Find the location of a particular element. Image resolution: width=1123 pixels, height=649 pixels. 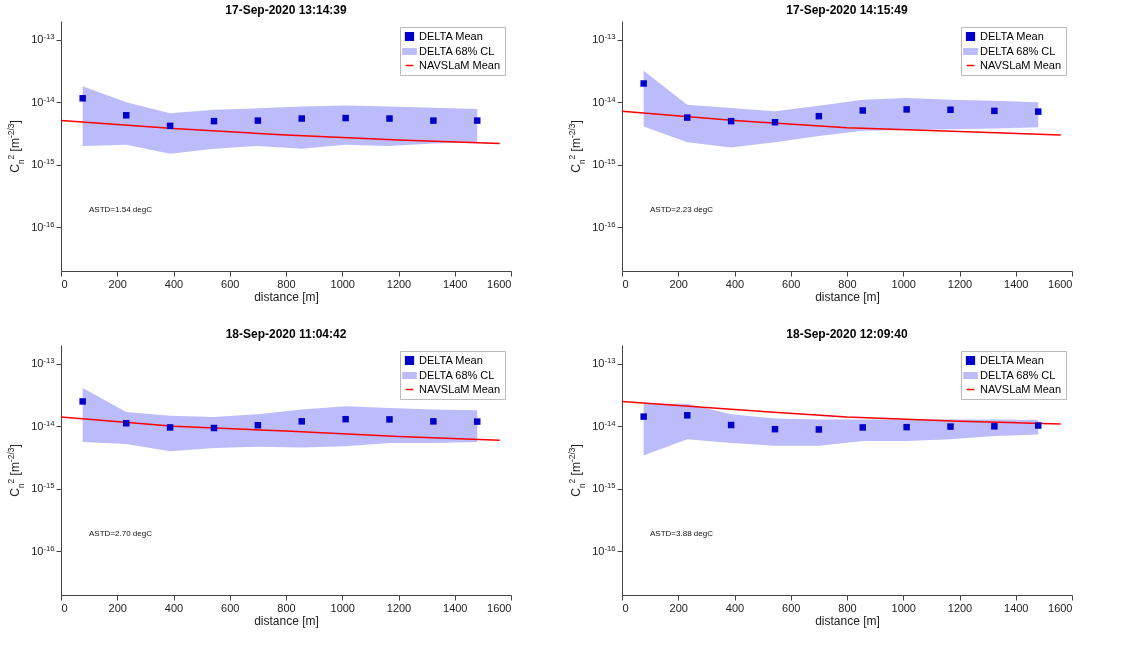

chart-title: 18-Sep-2020 11:04:42 is located at coordinates (286, 334).